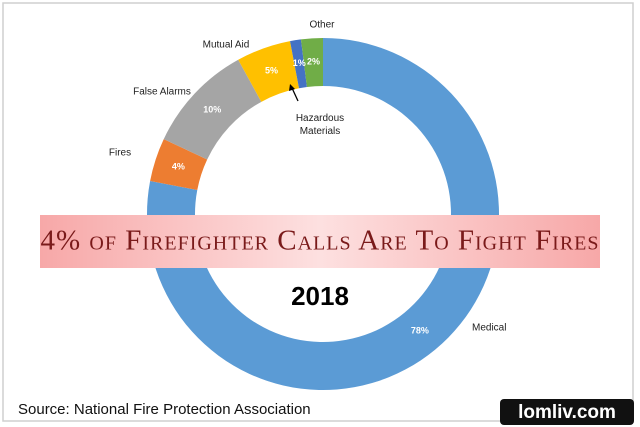  I want to click on category-label: Hazardous Materials, so click(320, 125).